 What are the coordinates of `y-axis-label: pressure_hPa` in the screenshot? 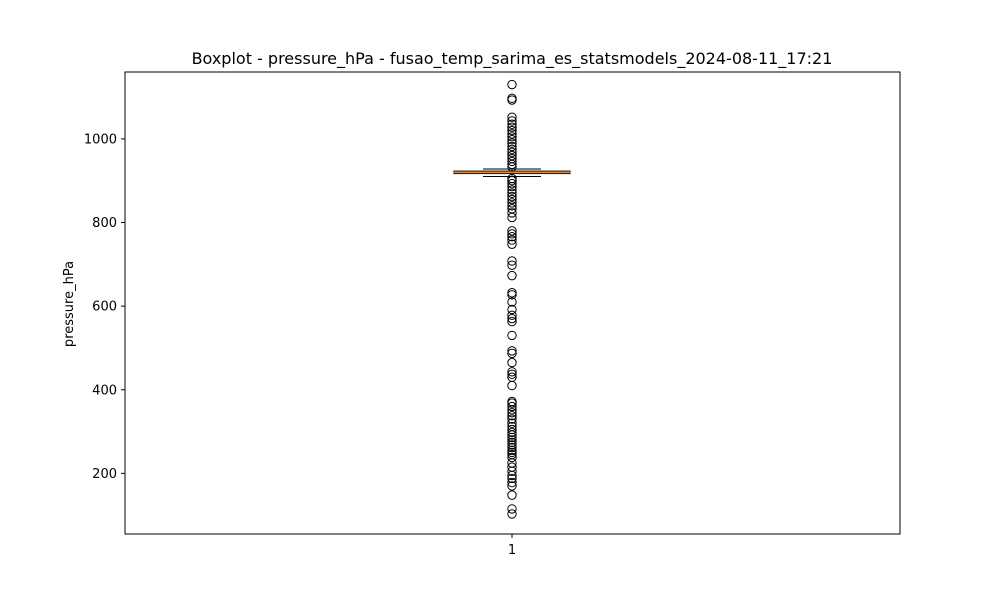 It's located at (69, 304).